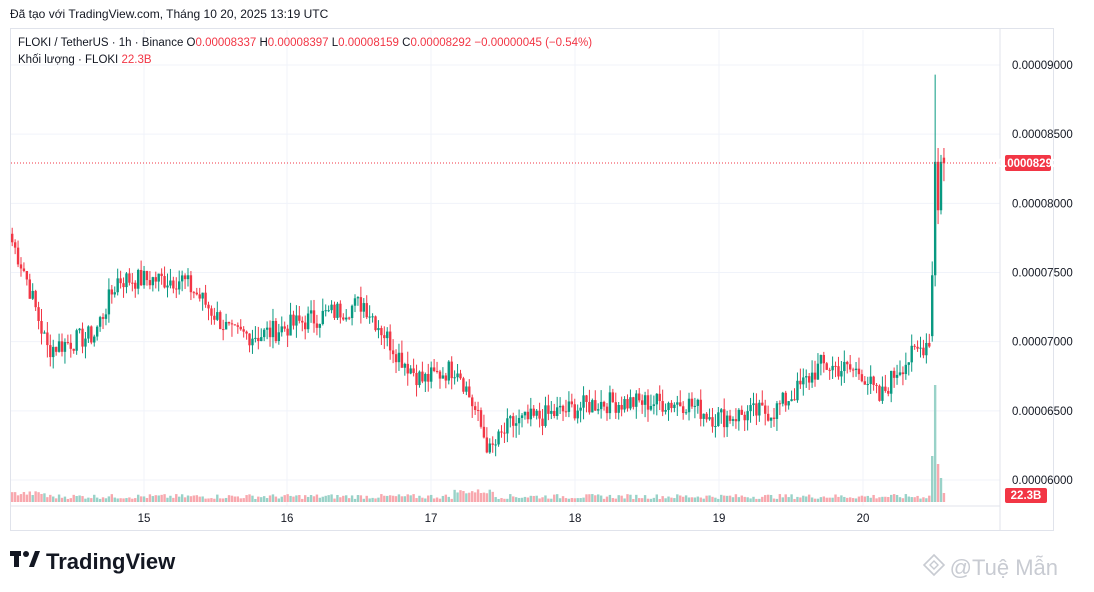 This screenshot has width=1094, height=592. What do you see at coordinates (368, 43) in the screenshot?
I see `low-value: 0.00008159` at bounding box center [368, 43].